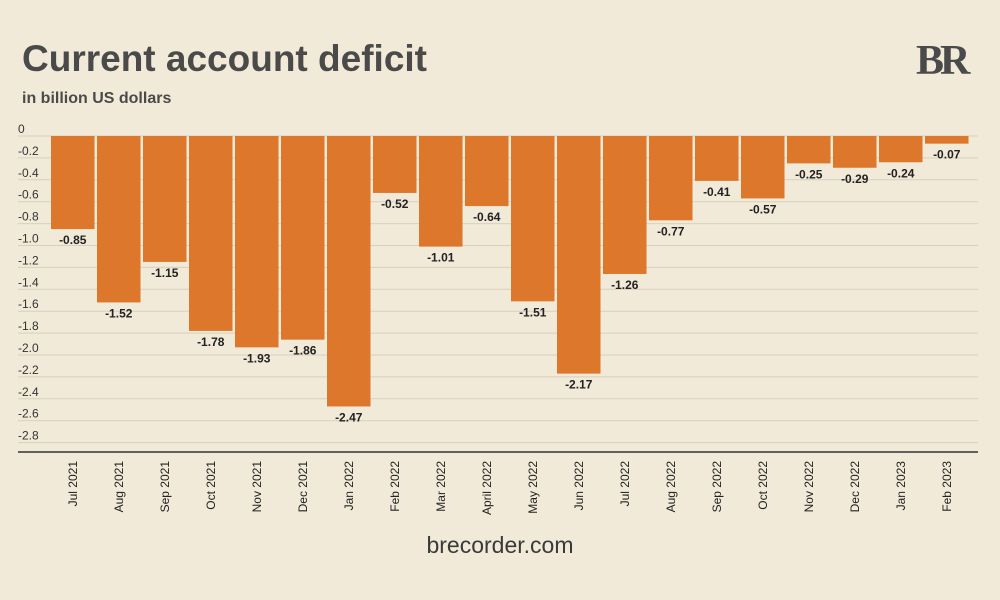  Describe the element at coordinates (349, 417) in the screenshot. I see `data-label: -2.47` at that location.